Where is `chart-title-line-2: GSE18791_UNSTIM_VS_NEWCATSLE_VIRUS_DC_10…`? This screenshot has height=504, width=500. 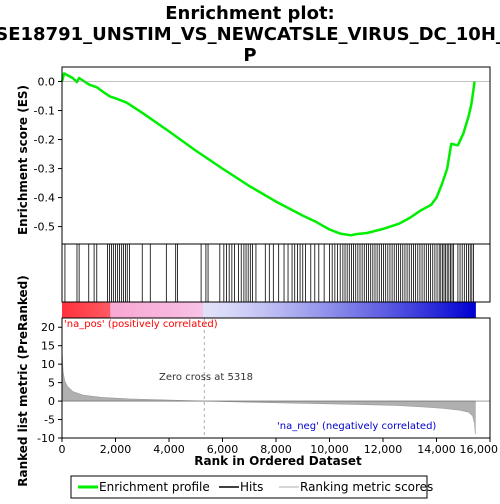
chart-title-line-2: GSE18791_UNSTIM_VS_NEWCATSLE_VIRUS_DC_10… is located at coordinates (250, 34).